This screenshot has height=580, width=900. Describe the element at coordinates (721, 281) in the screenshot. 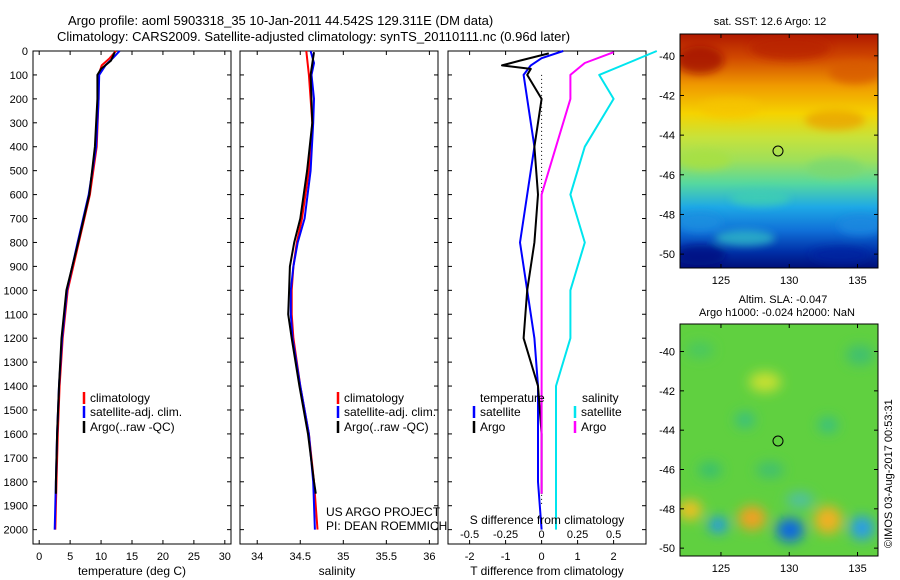

I see `lon-tick-label: 125` at that location.